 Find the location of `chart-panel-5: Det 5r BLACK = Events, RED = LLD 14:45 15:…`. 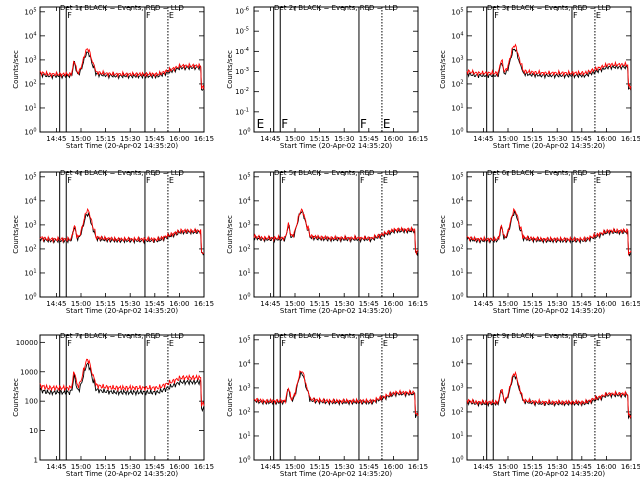

chart-panel-5: Det 5r BLACK = Events, RED = LLD 14:45 15:… is located at coordinates (327, 242).